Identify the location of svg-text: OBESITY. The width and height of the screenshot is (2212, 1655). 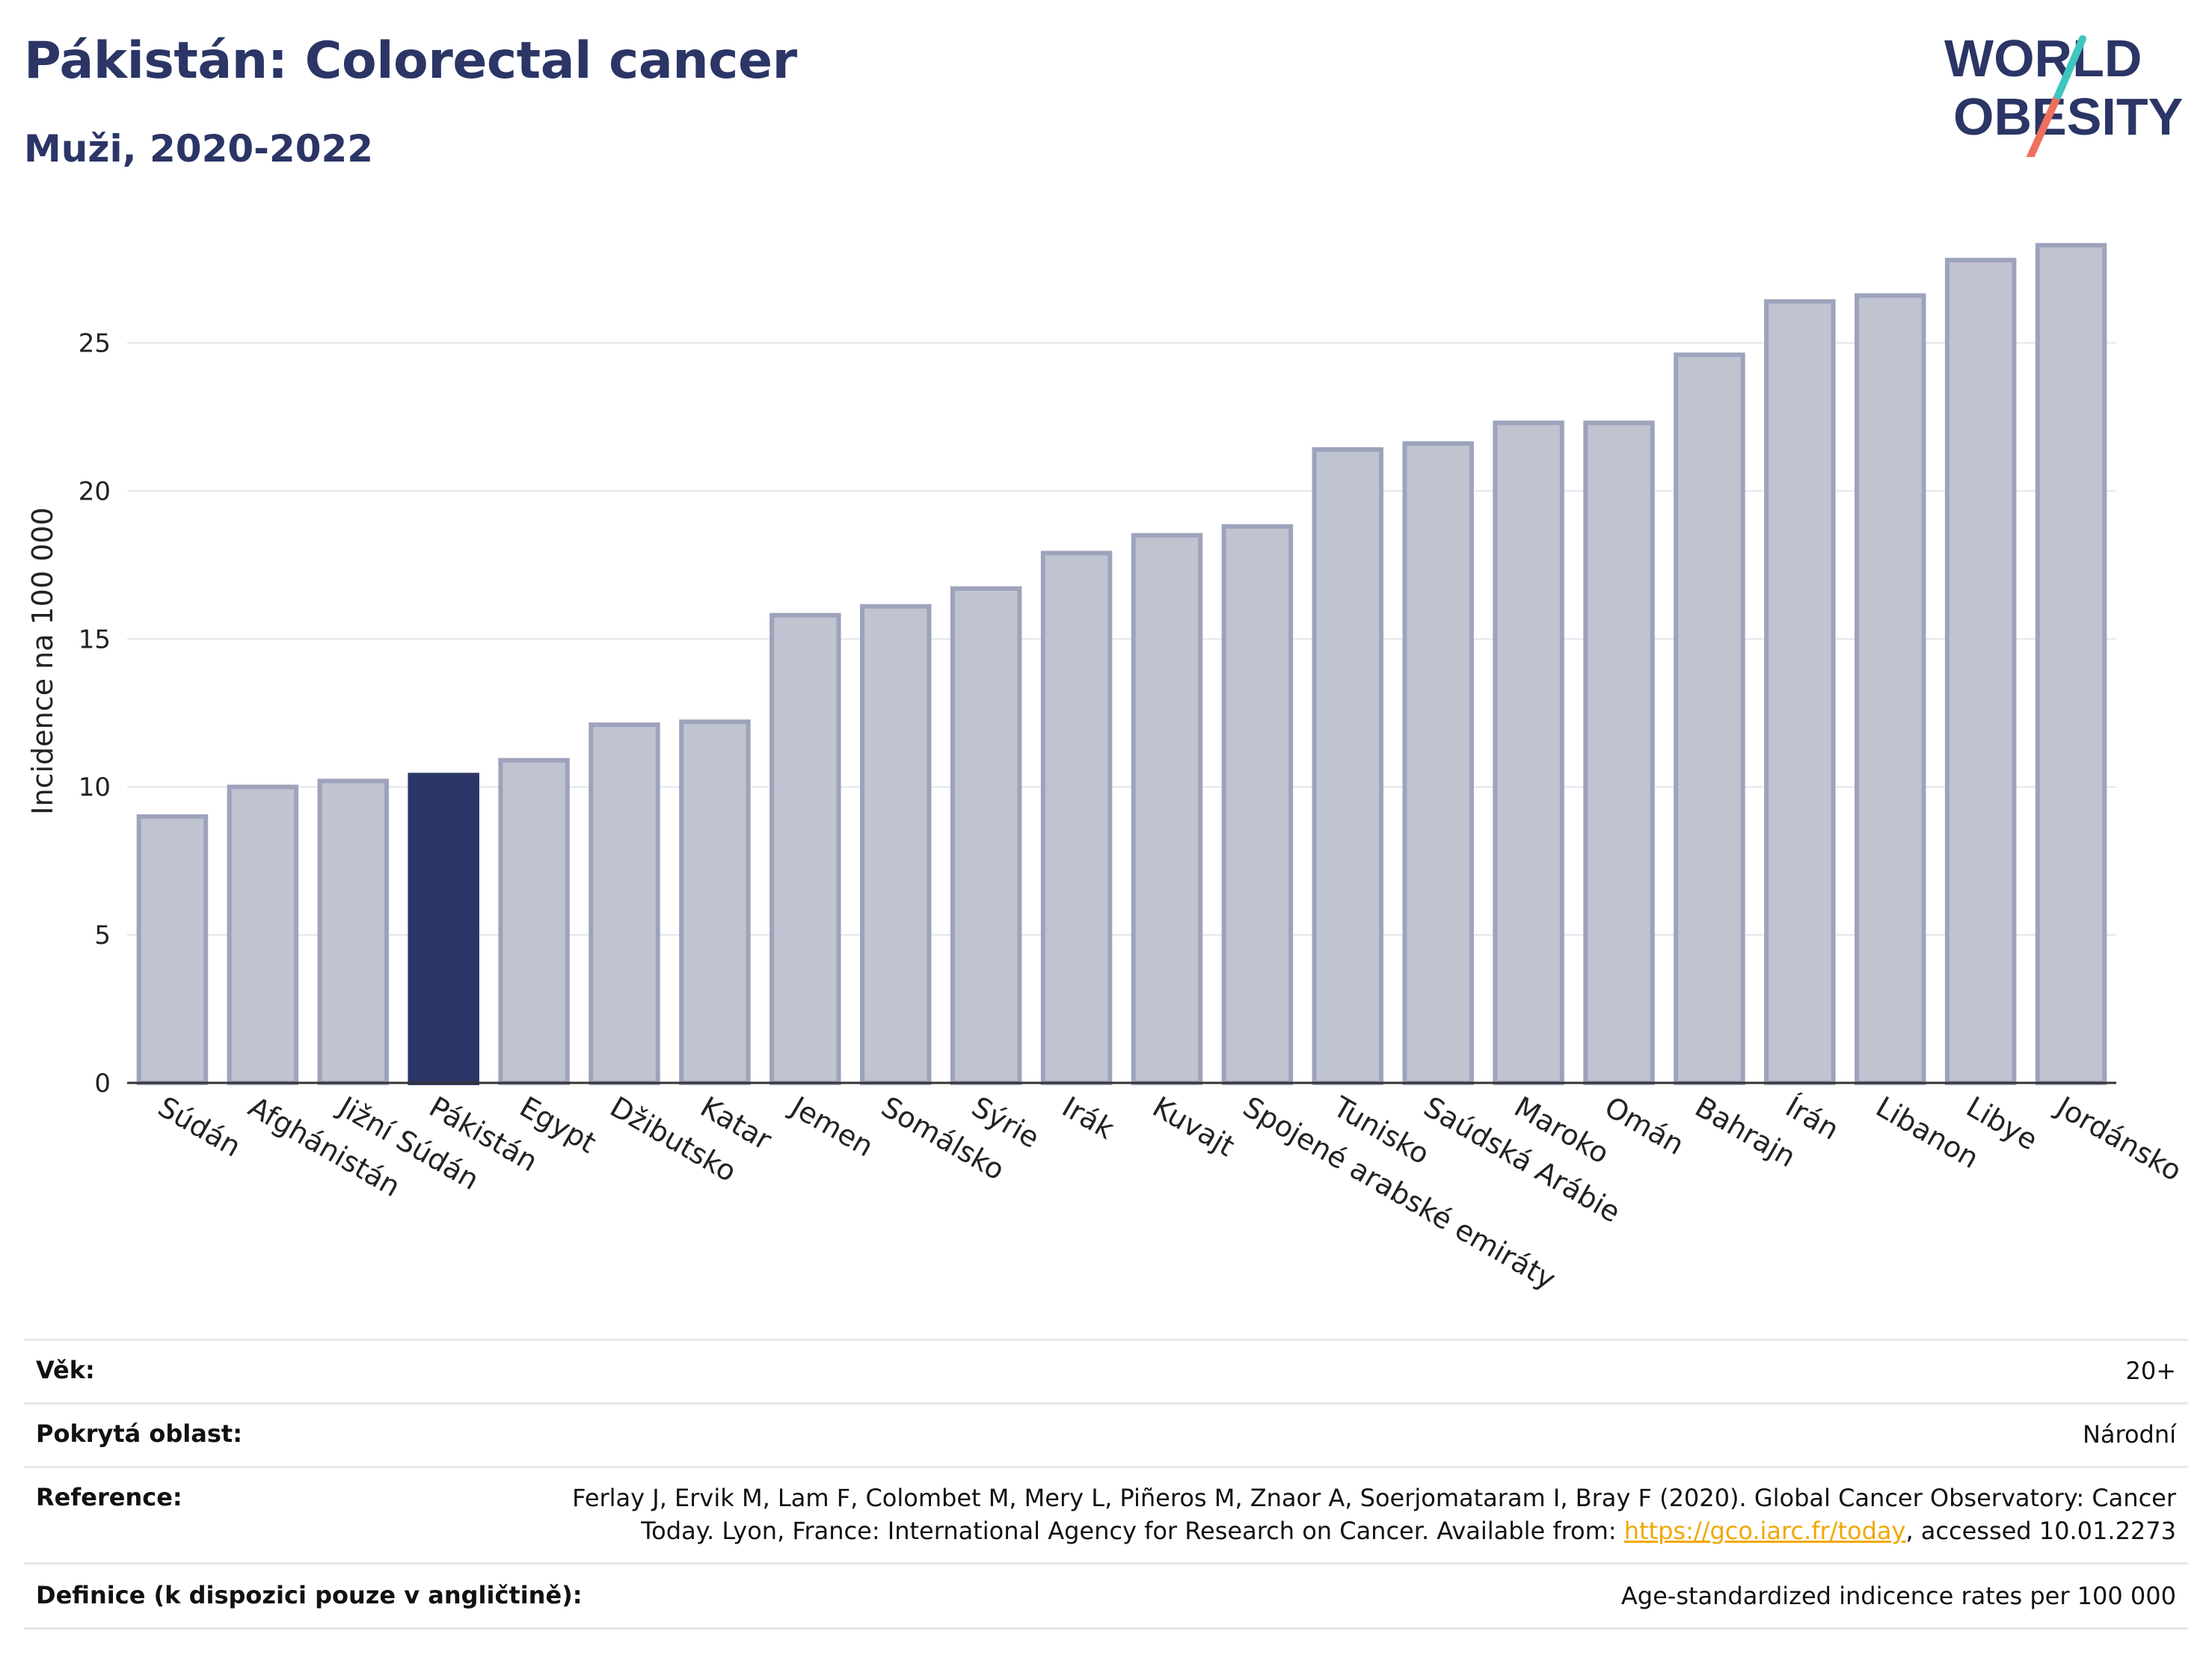
(2068, 116).